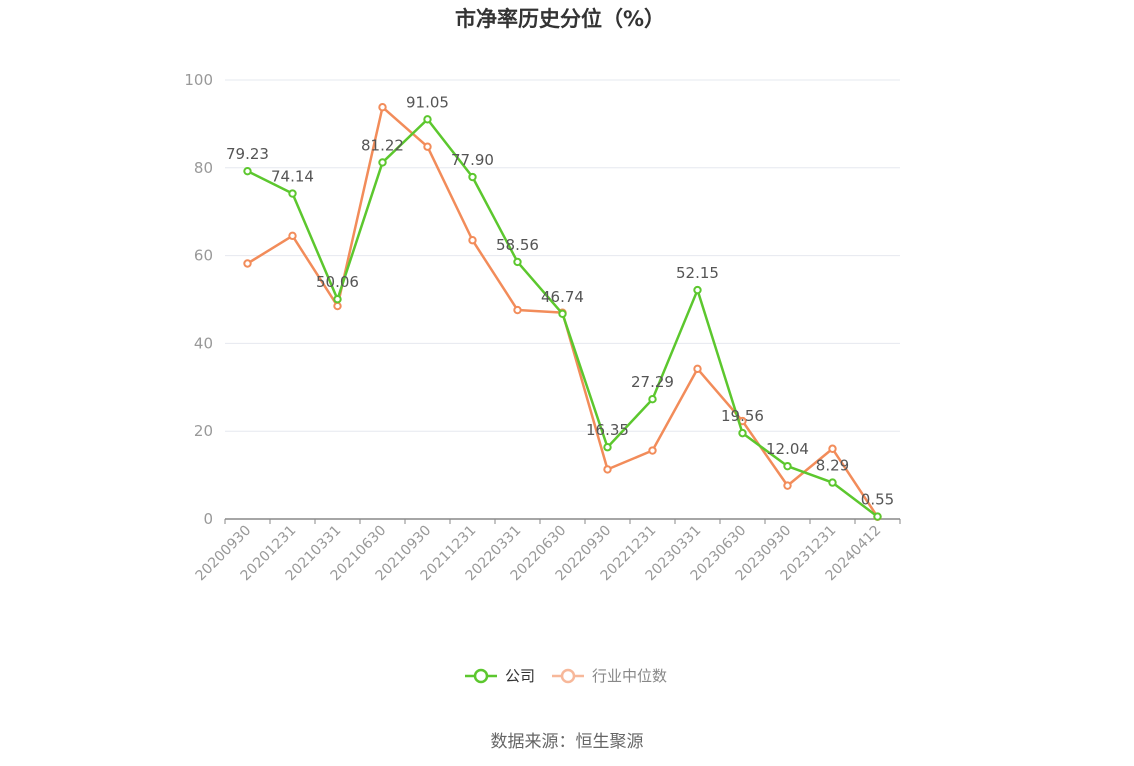 The image size is (1134, 766). What do you see at coordinates (832, 466) in the screenshot?
I see `data-label: 8.29` at bounding box center [832, 466].